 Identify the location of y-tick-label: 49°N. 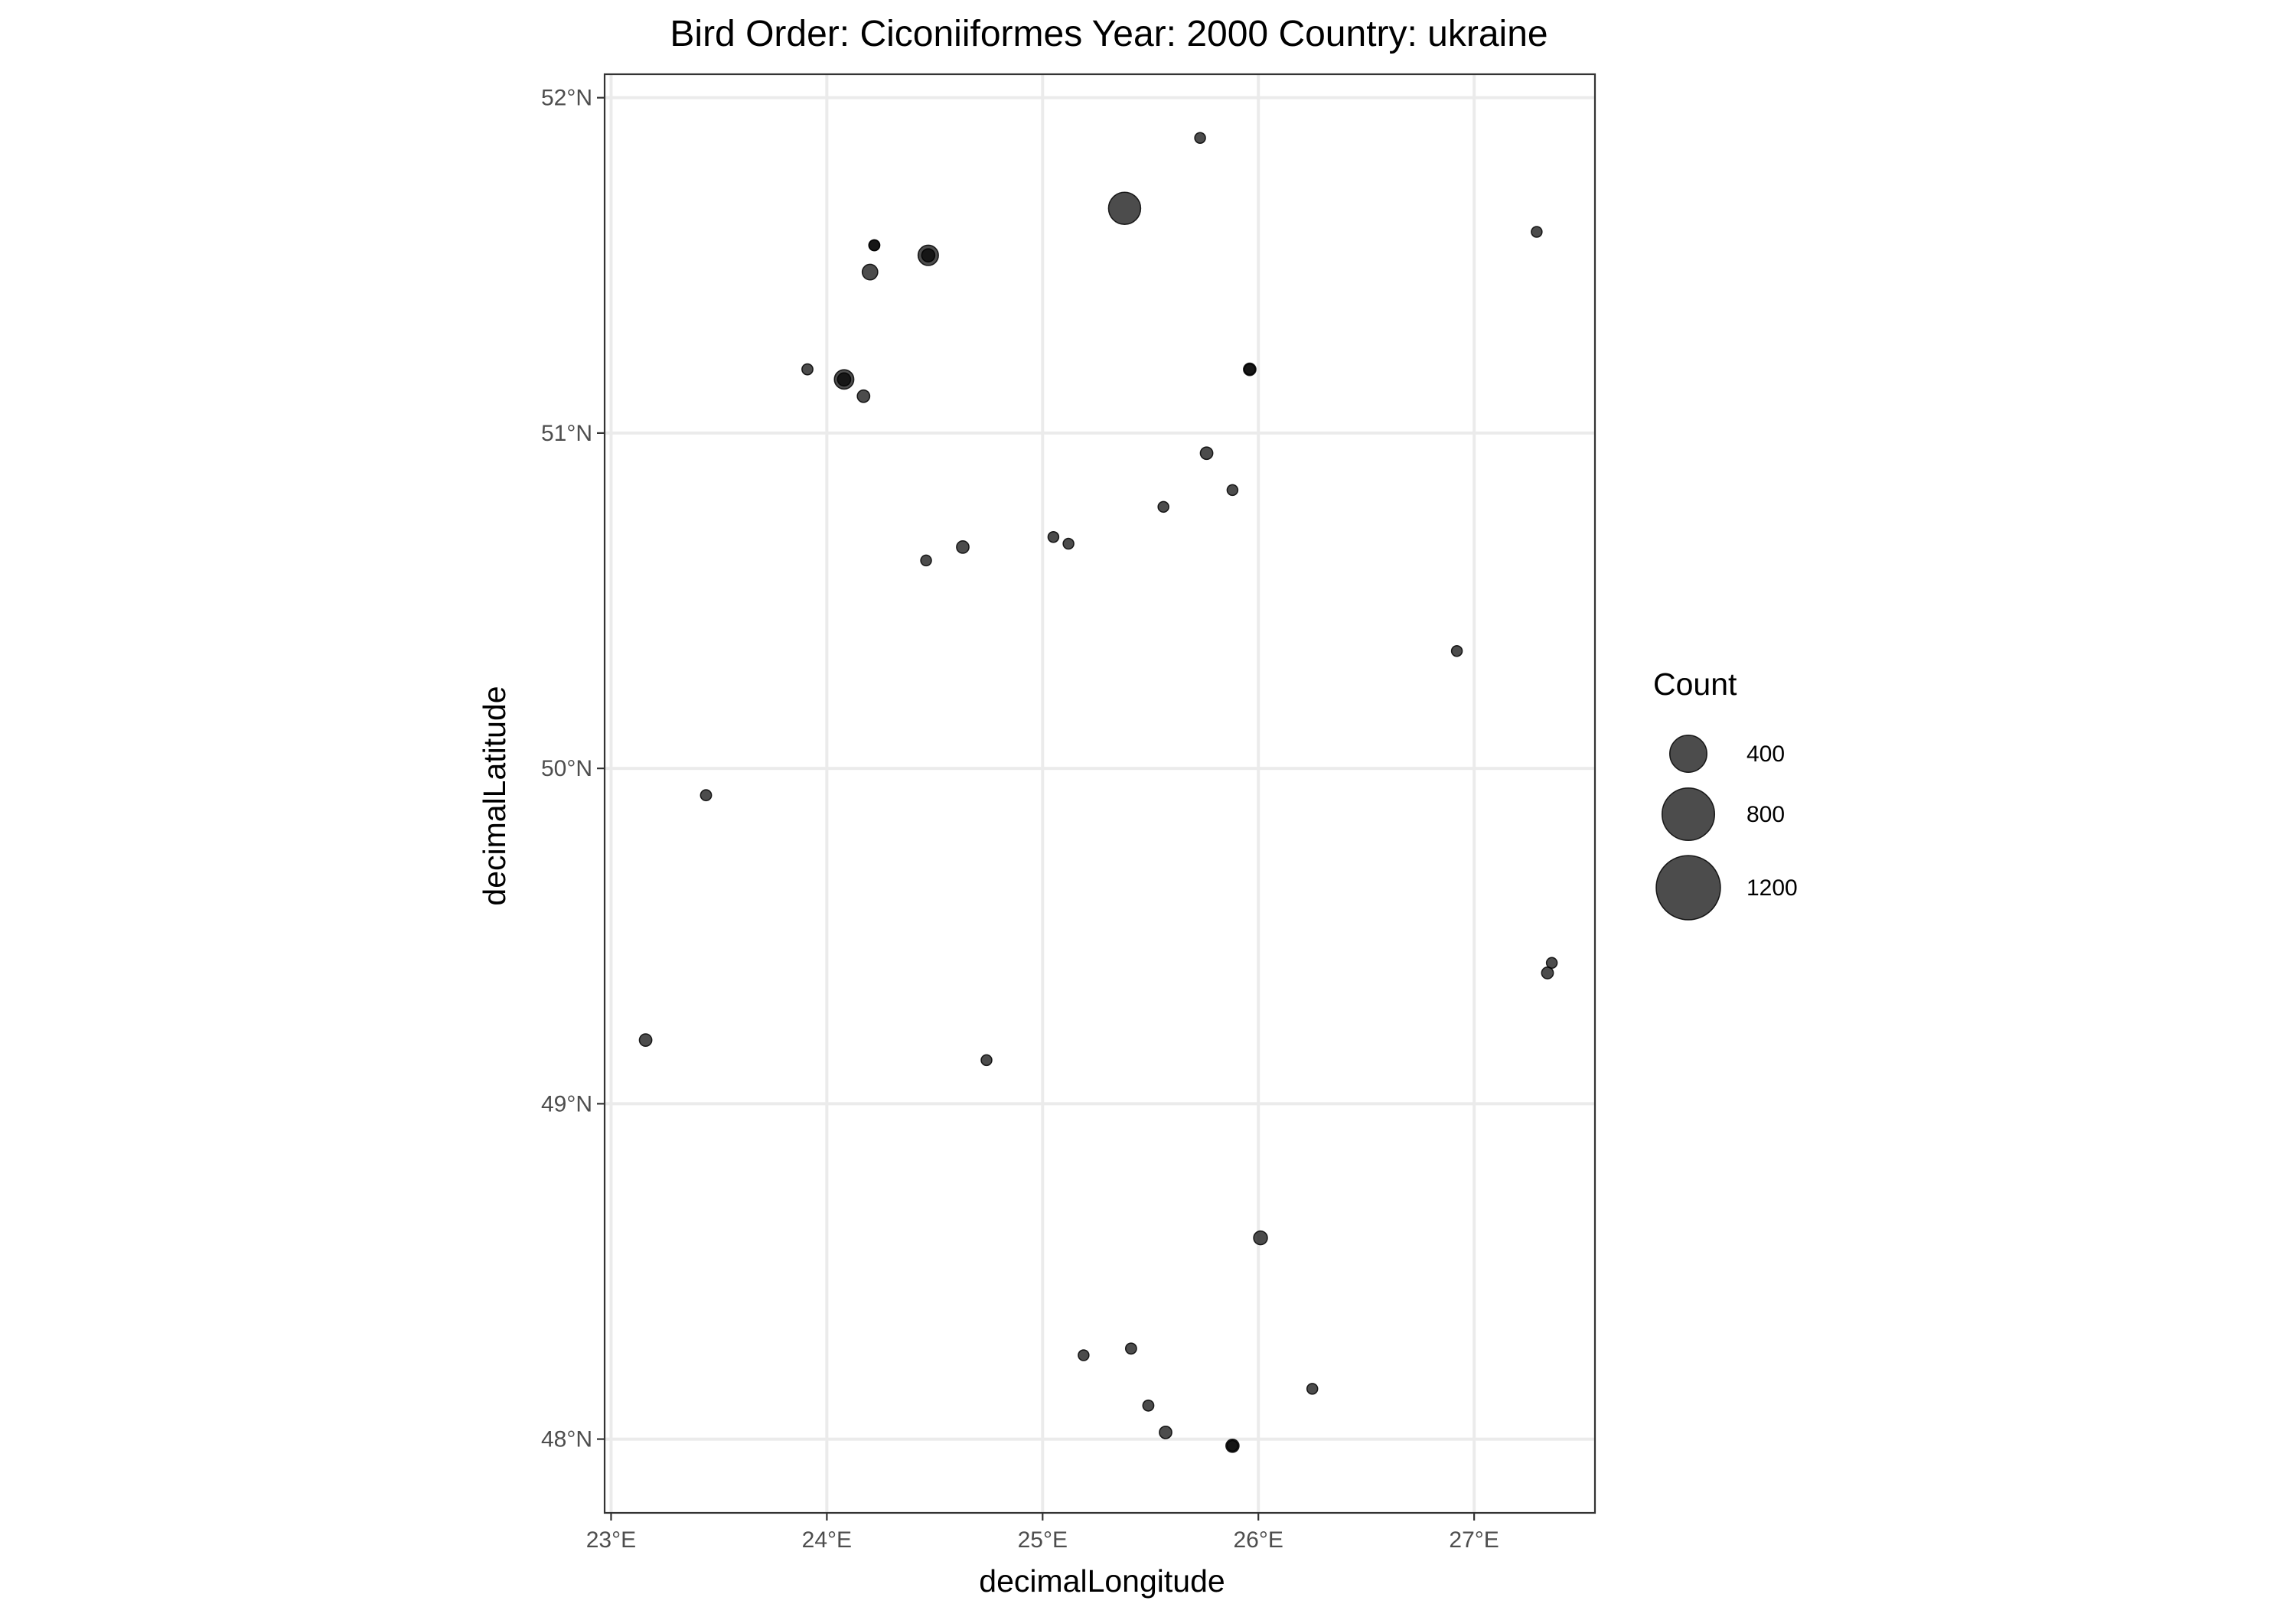
(566, 1103).